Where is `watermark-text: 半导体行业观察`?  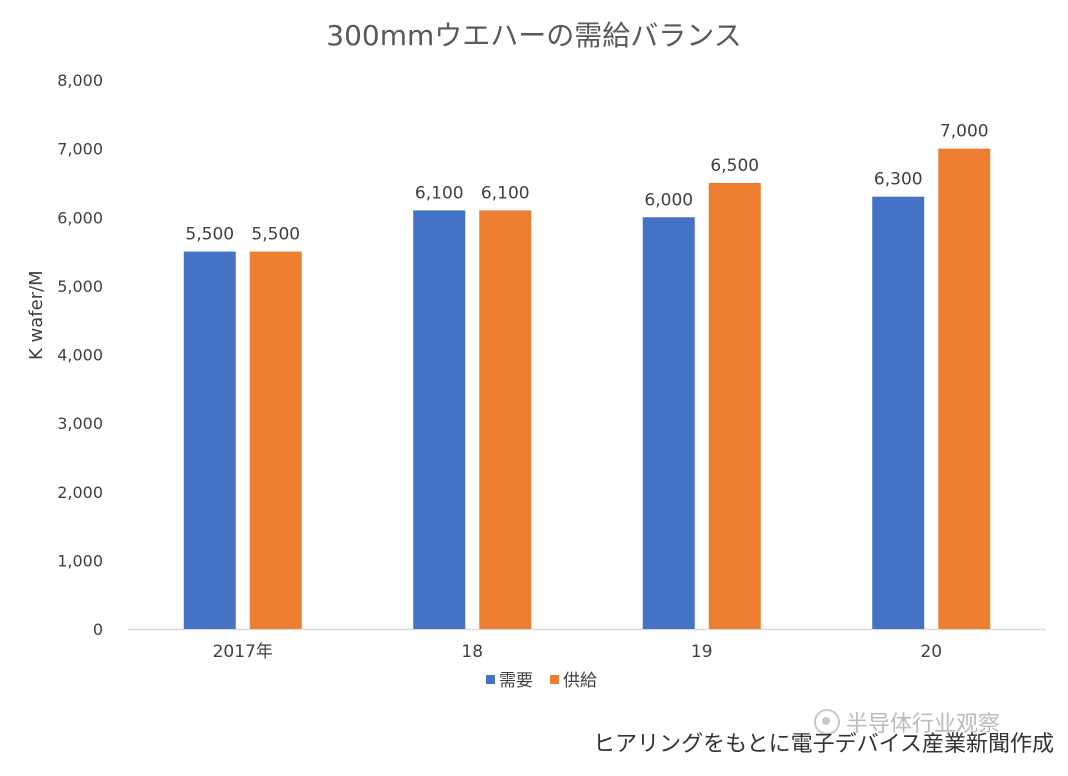 watermark-text: 半导体行业观察 is located at coordinates (923, 724).